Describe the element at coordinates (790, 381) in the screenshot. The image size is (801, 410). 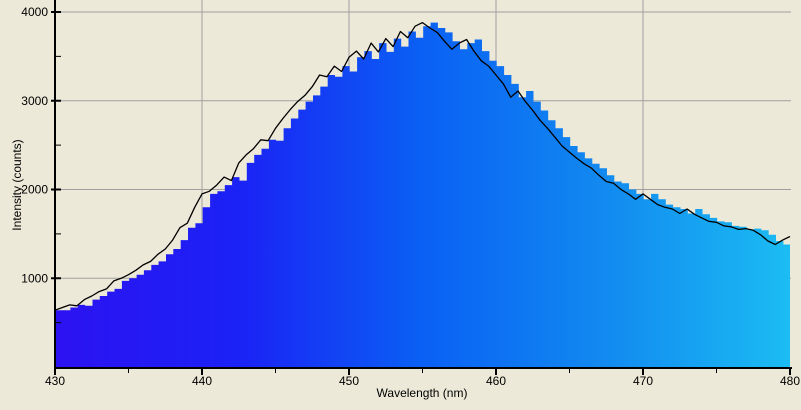
I see `x-tick-label: 480` at that location.